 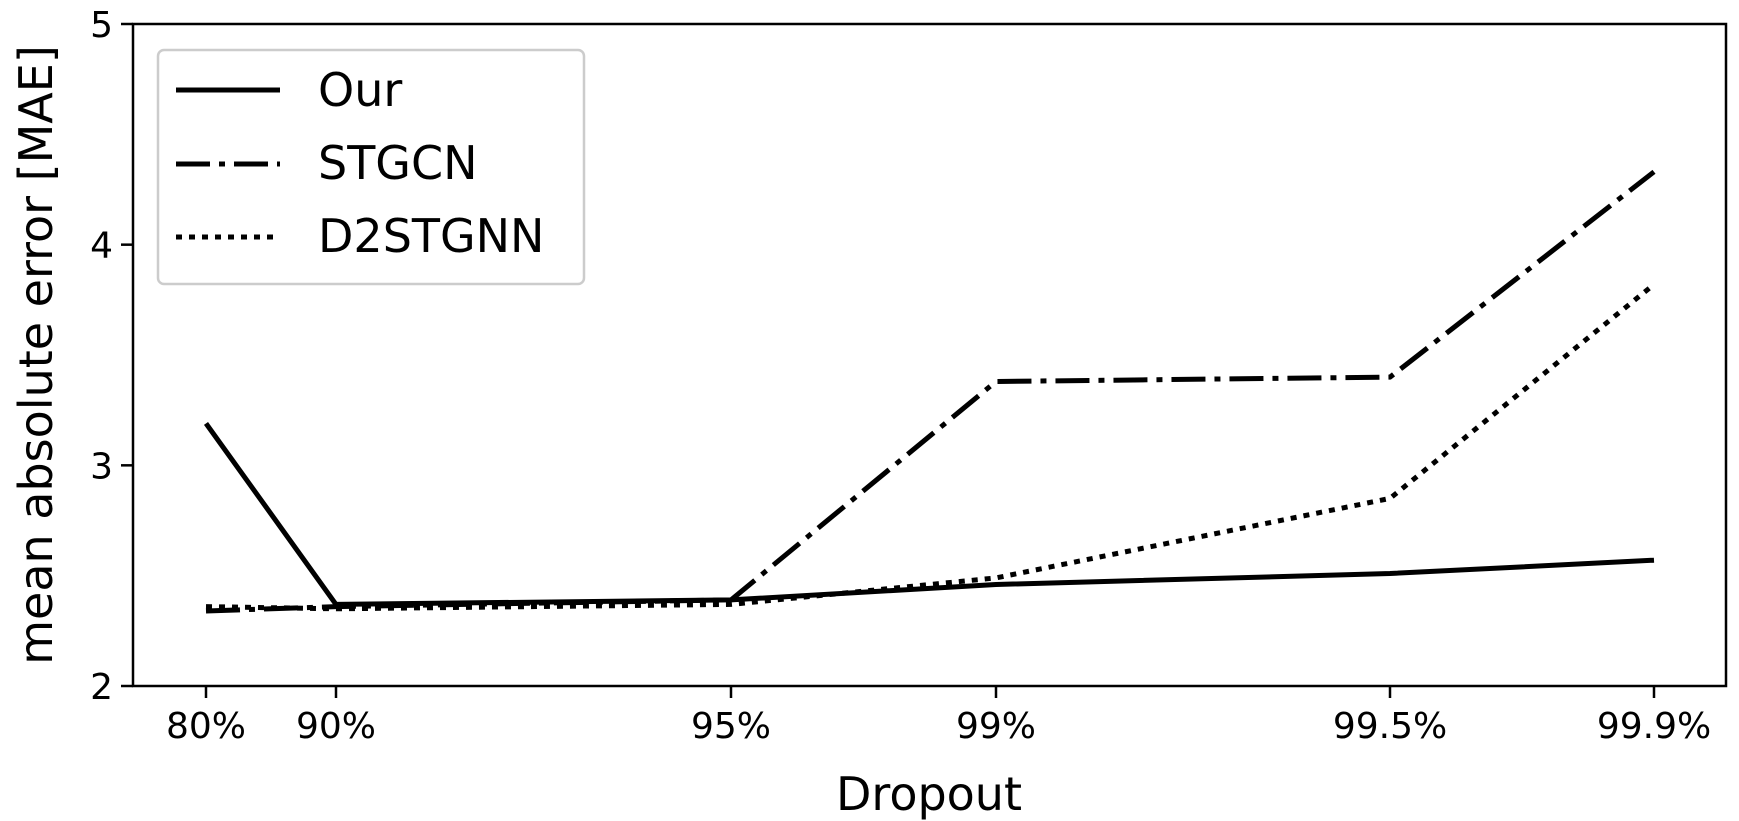 I want to click on y-tick-label: 2, so click(x=101, y=687).